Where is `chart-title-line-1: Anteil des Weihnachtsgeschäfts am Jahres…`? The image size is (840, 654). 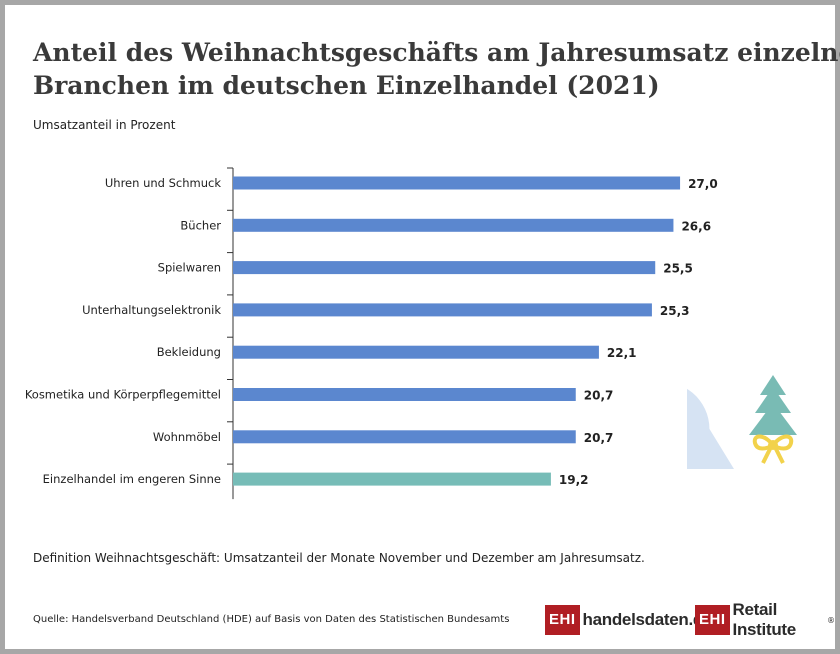 chart-title-line-1: Anteil des Weihnachtsgeschäfts am Jahres… is located at coordinates (436, 52).